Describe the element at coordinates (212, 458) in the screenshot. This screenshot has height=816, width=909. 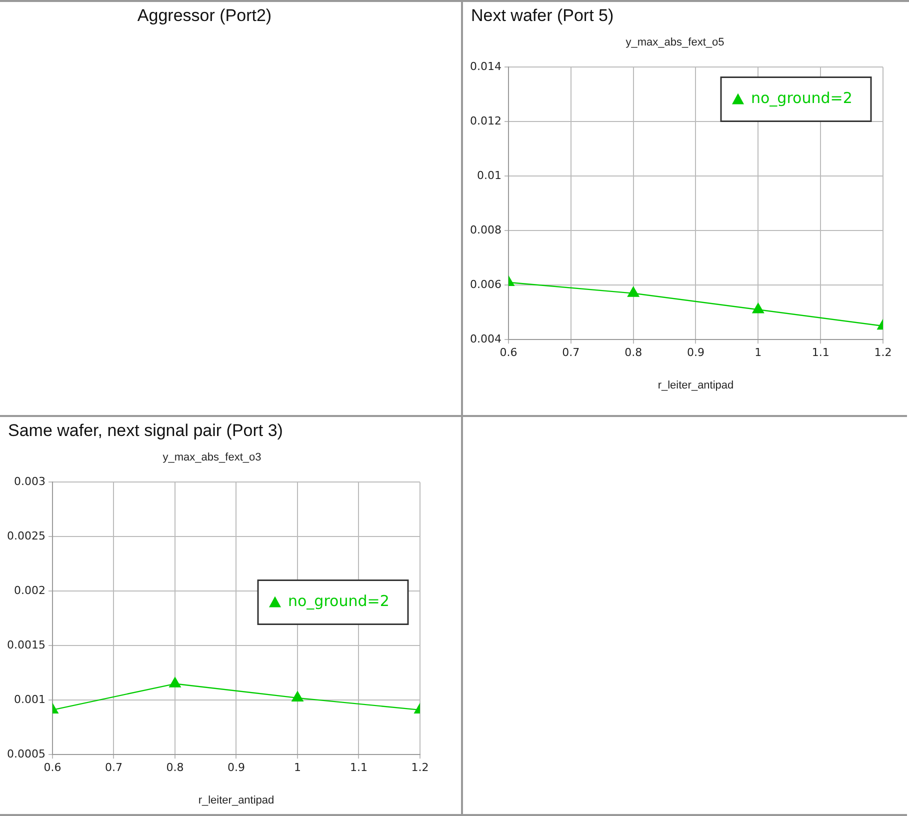
I see `chart-subtitle: y_max_abs_fext_o3` at that location.